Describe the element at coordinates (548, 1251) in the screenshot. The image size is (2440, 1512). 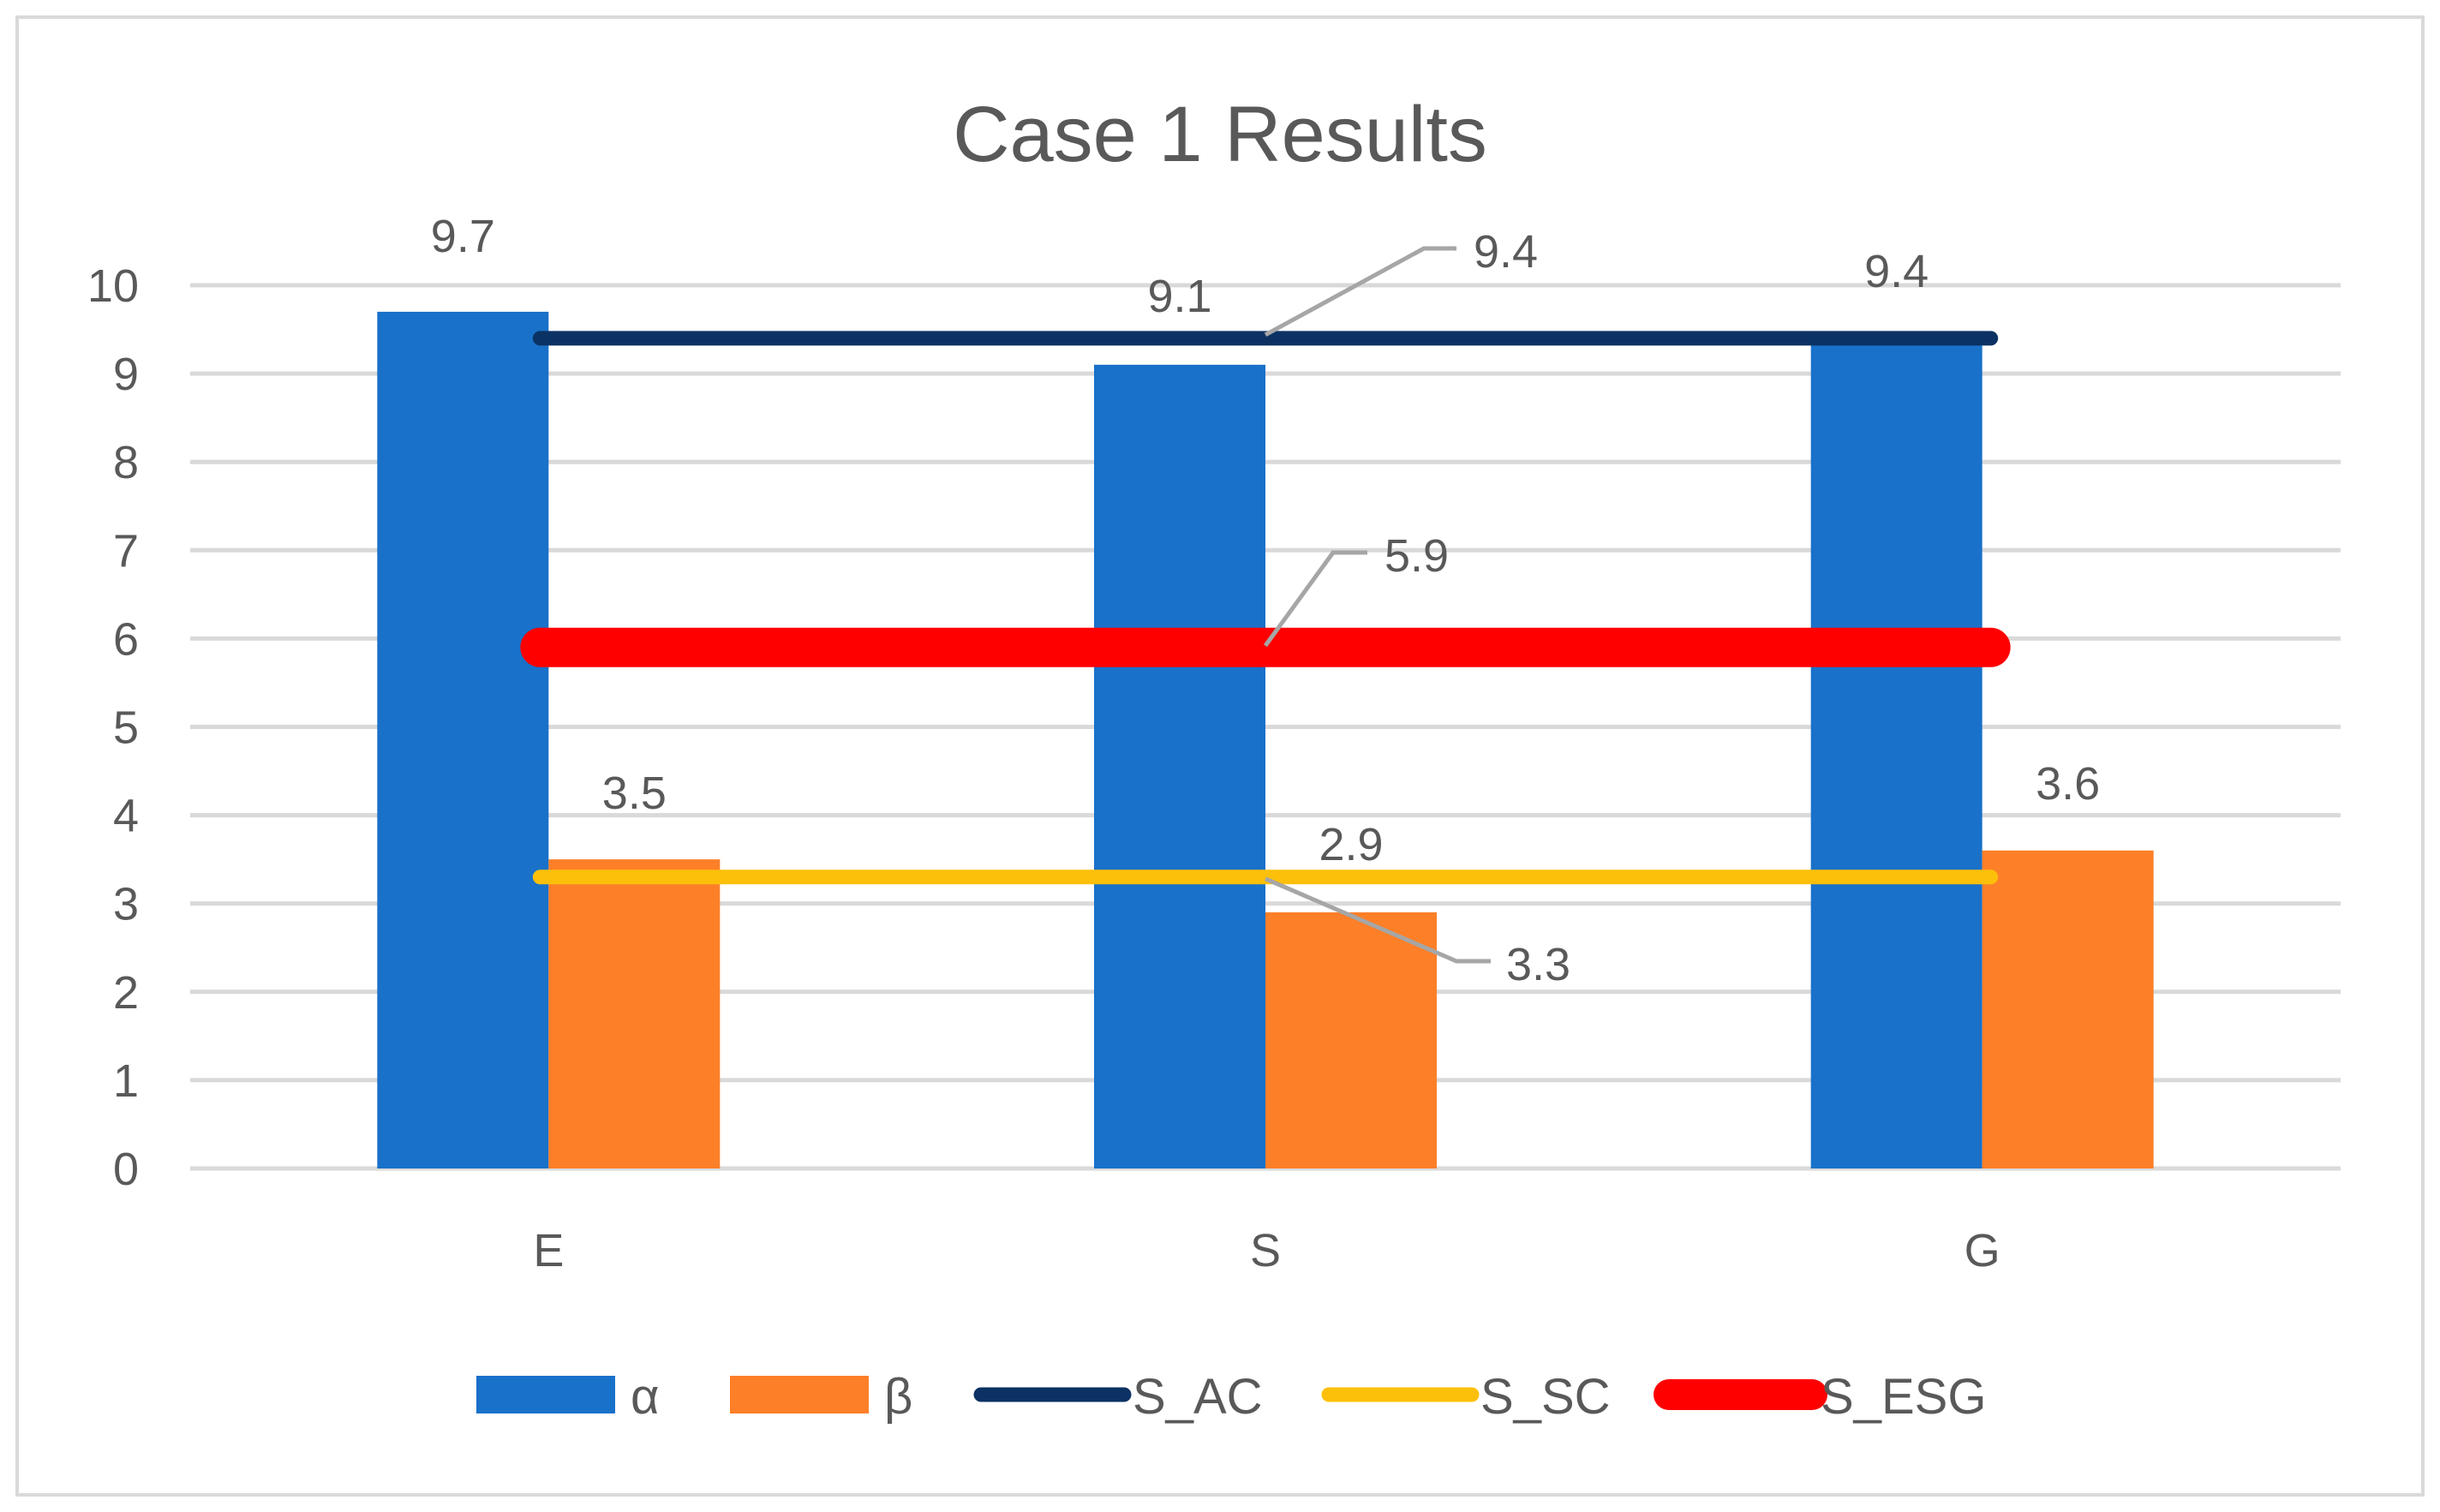
I see `x-tick-label: E` at that location.